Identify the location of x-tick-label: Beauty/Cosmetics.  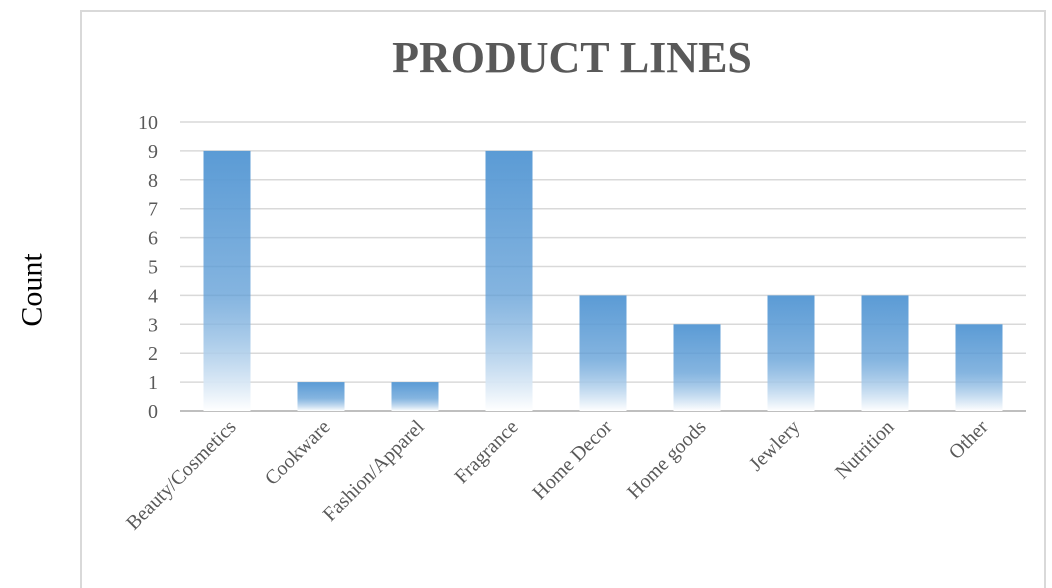
(181, 475).